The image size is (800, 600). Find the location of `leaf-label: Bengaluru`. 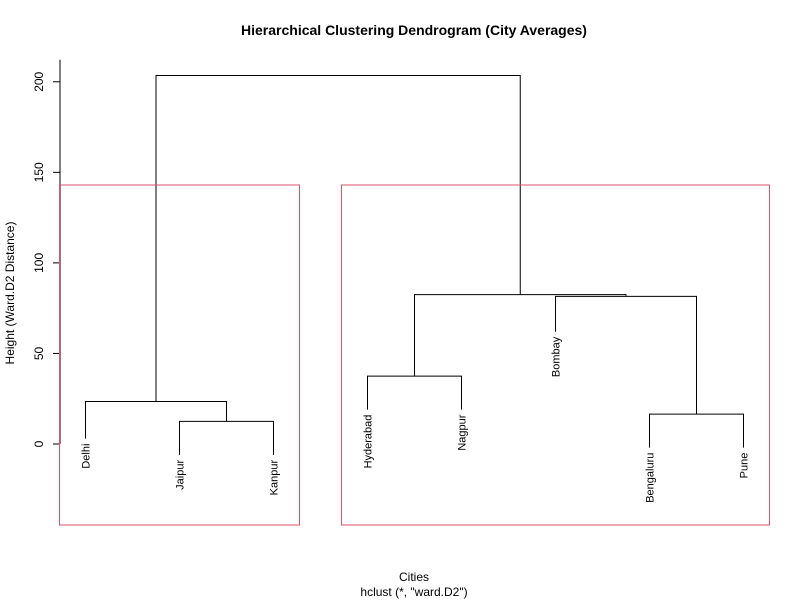

leaf-label: Bengaluru is located at coordinates (651, 478).